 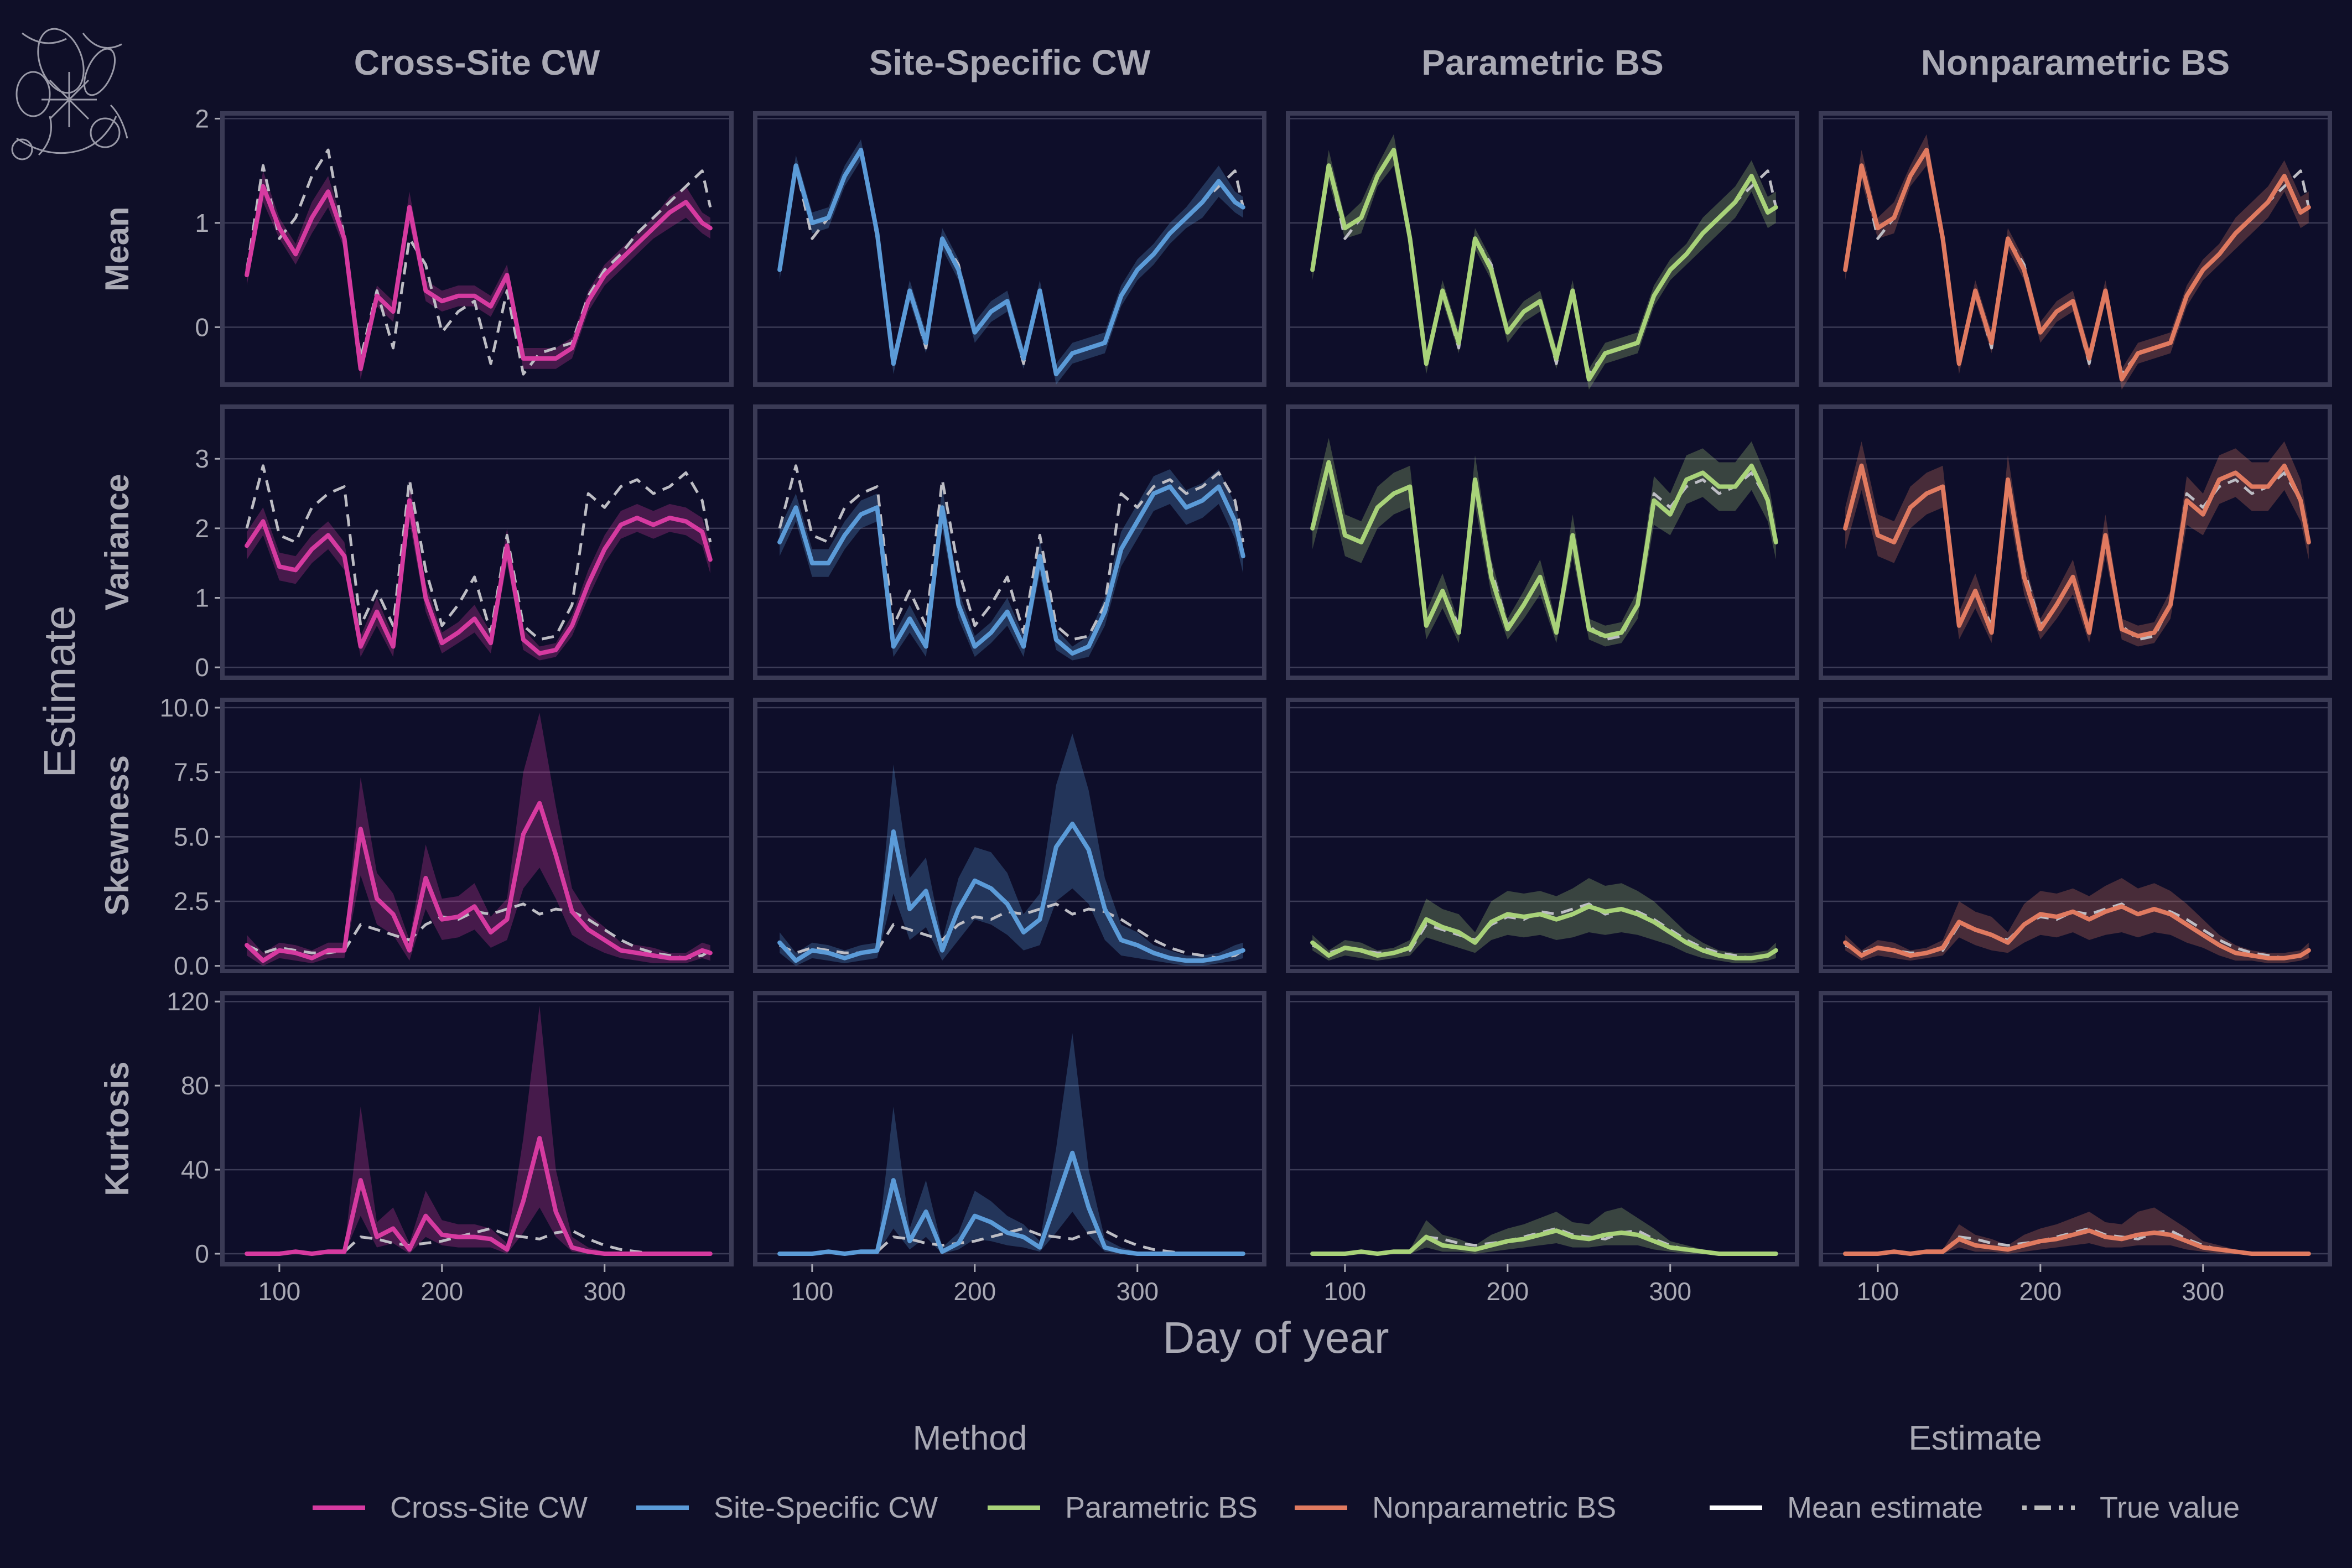 I want to click on panel-nonparametric-bs-kurtosis, so click(x=2075, y=1129).